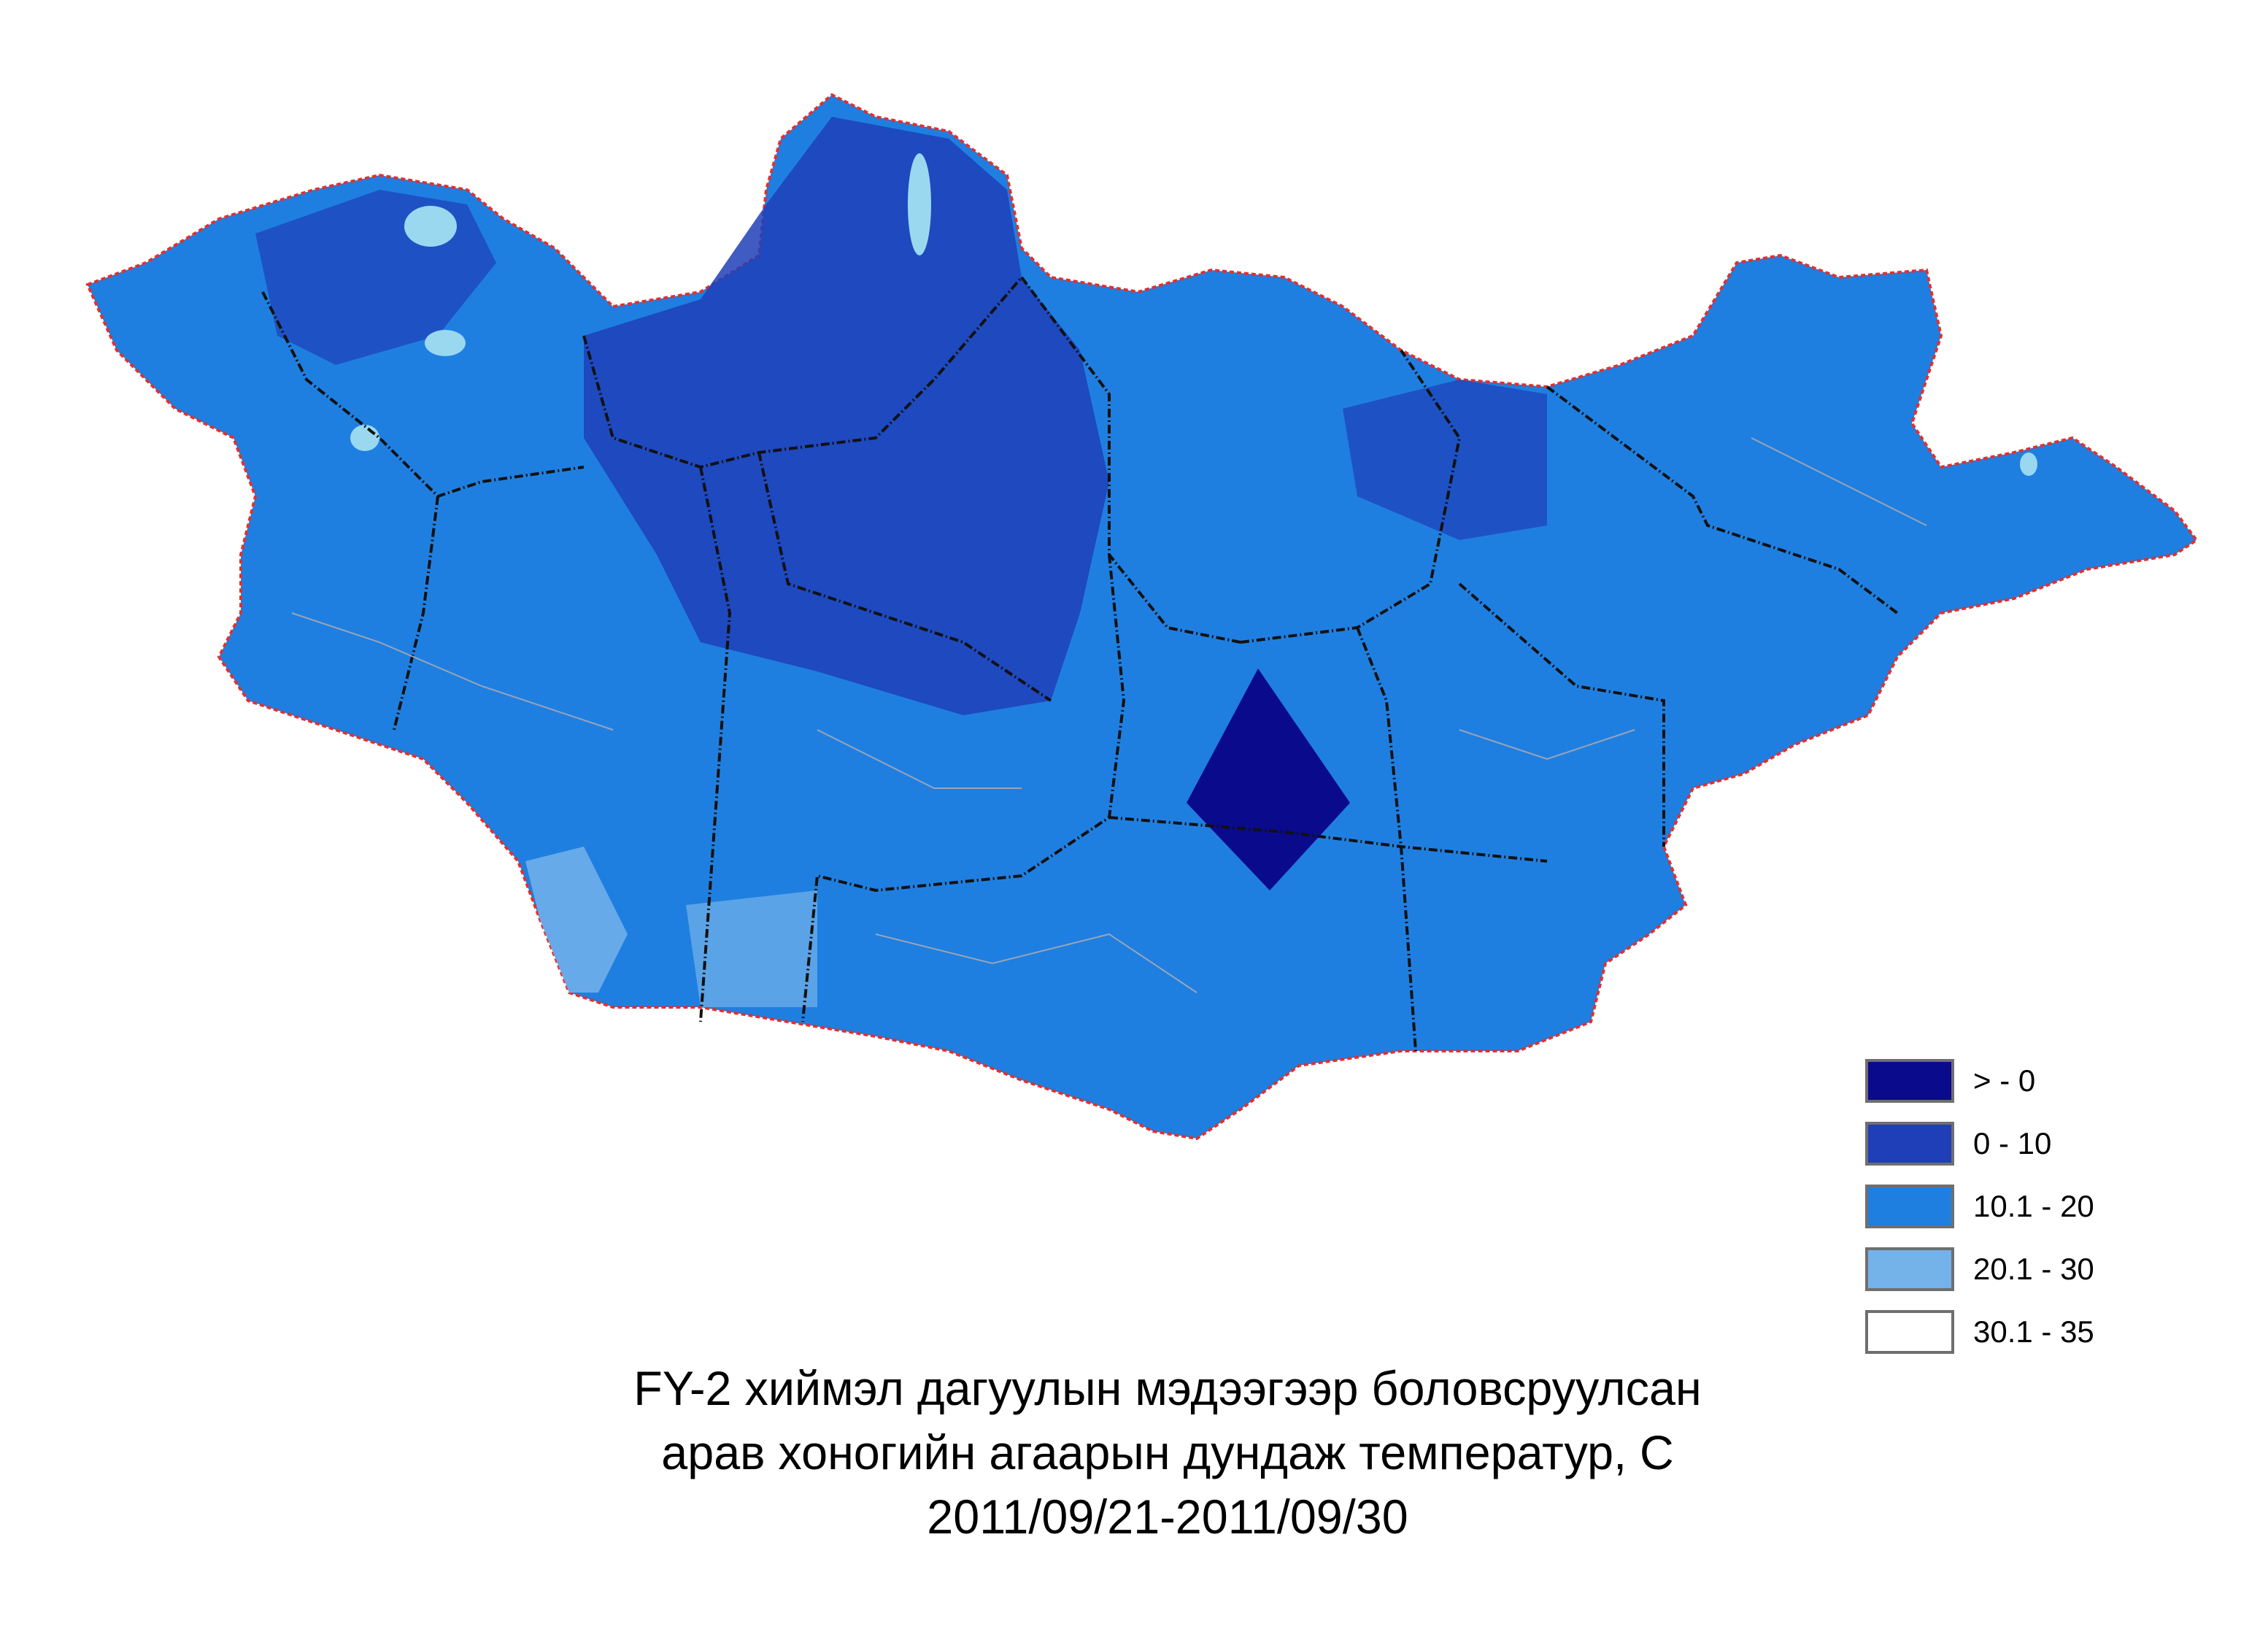 The width and height of the screenshot is (2268, 1629). I want to click on legend-label: 10.1 - 20, so click(2033, 1206).